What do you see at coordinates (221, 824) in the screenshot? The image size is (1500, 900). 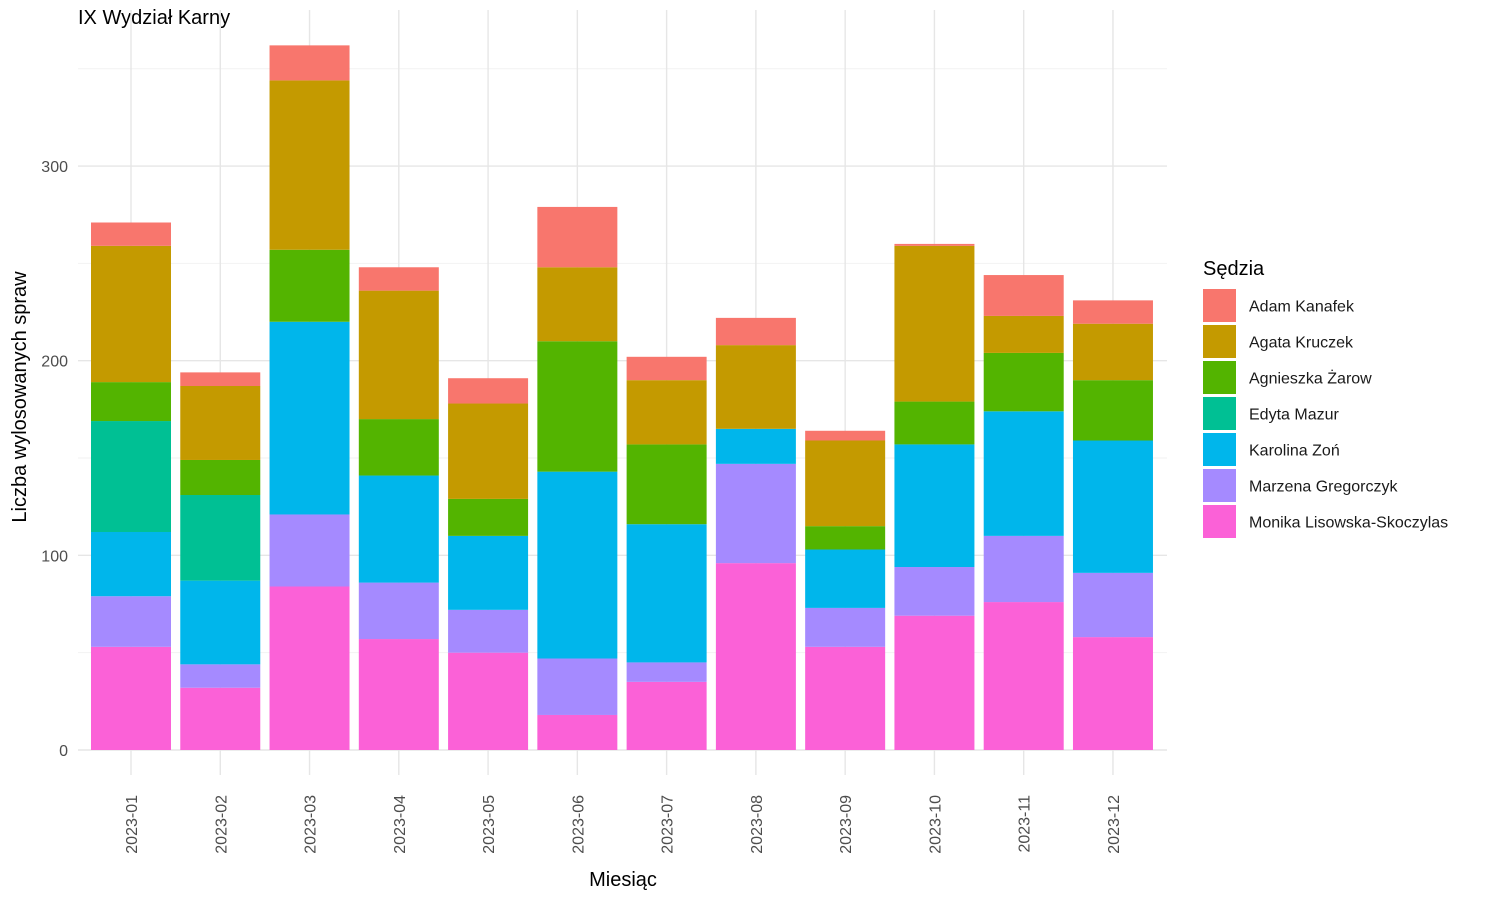 I see `x-tick-label: 2023-02` at bounding box center [221, 824].